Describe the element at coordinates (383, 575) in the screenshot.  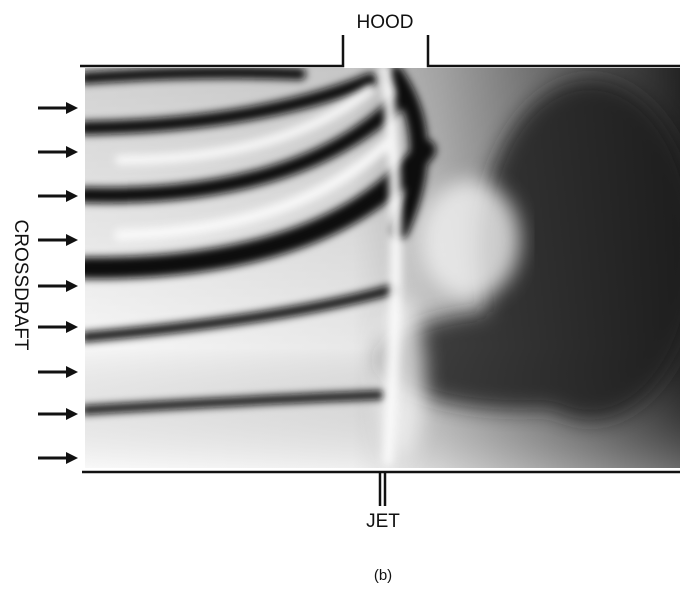
I see `caption: (b)` at that location.